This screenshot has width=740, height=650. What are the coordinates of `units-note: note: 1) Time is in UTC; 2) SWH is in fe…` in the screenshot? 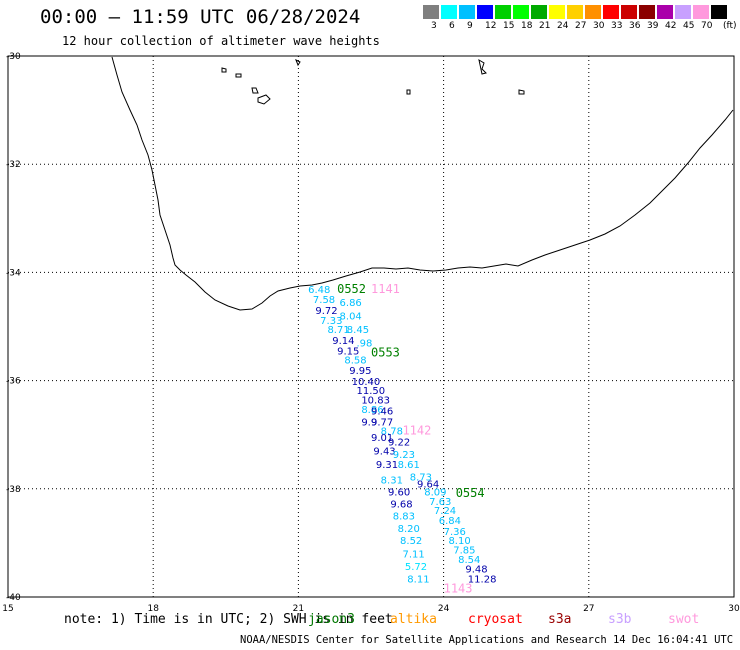 It's located at (228, 619).